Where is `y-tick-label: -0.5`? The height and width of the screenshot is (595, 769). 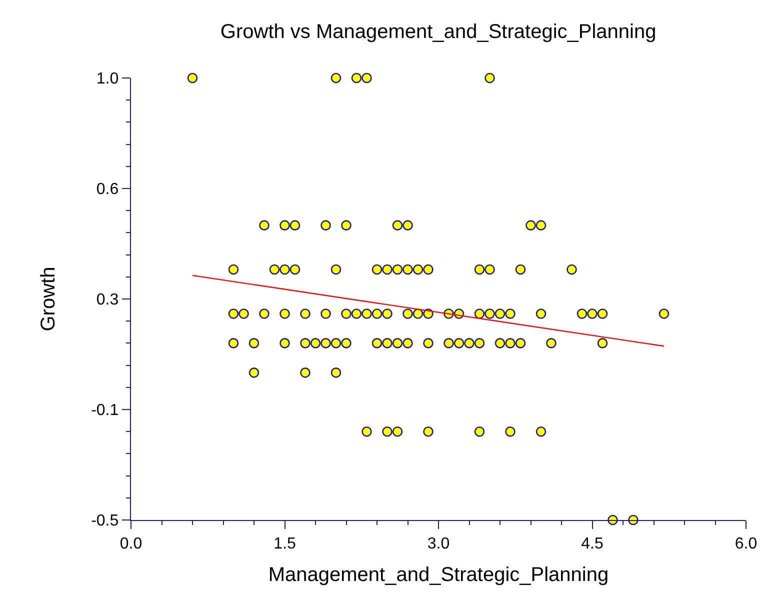
y-tick-label: -0.5 is located at coordinates (105, 521).